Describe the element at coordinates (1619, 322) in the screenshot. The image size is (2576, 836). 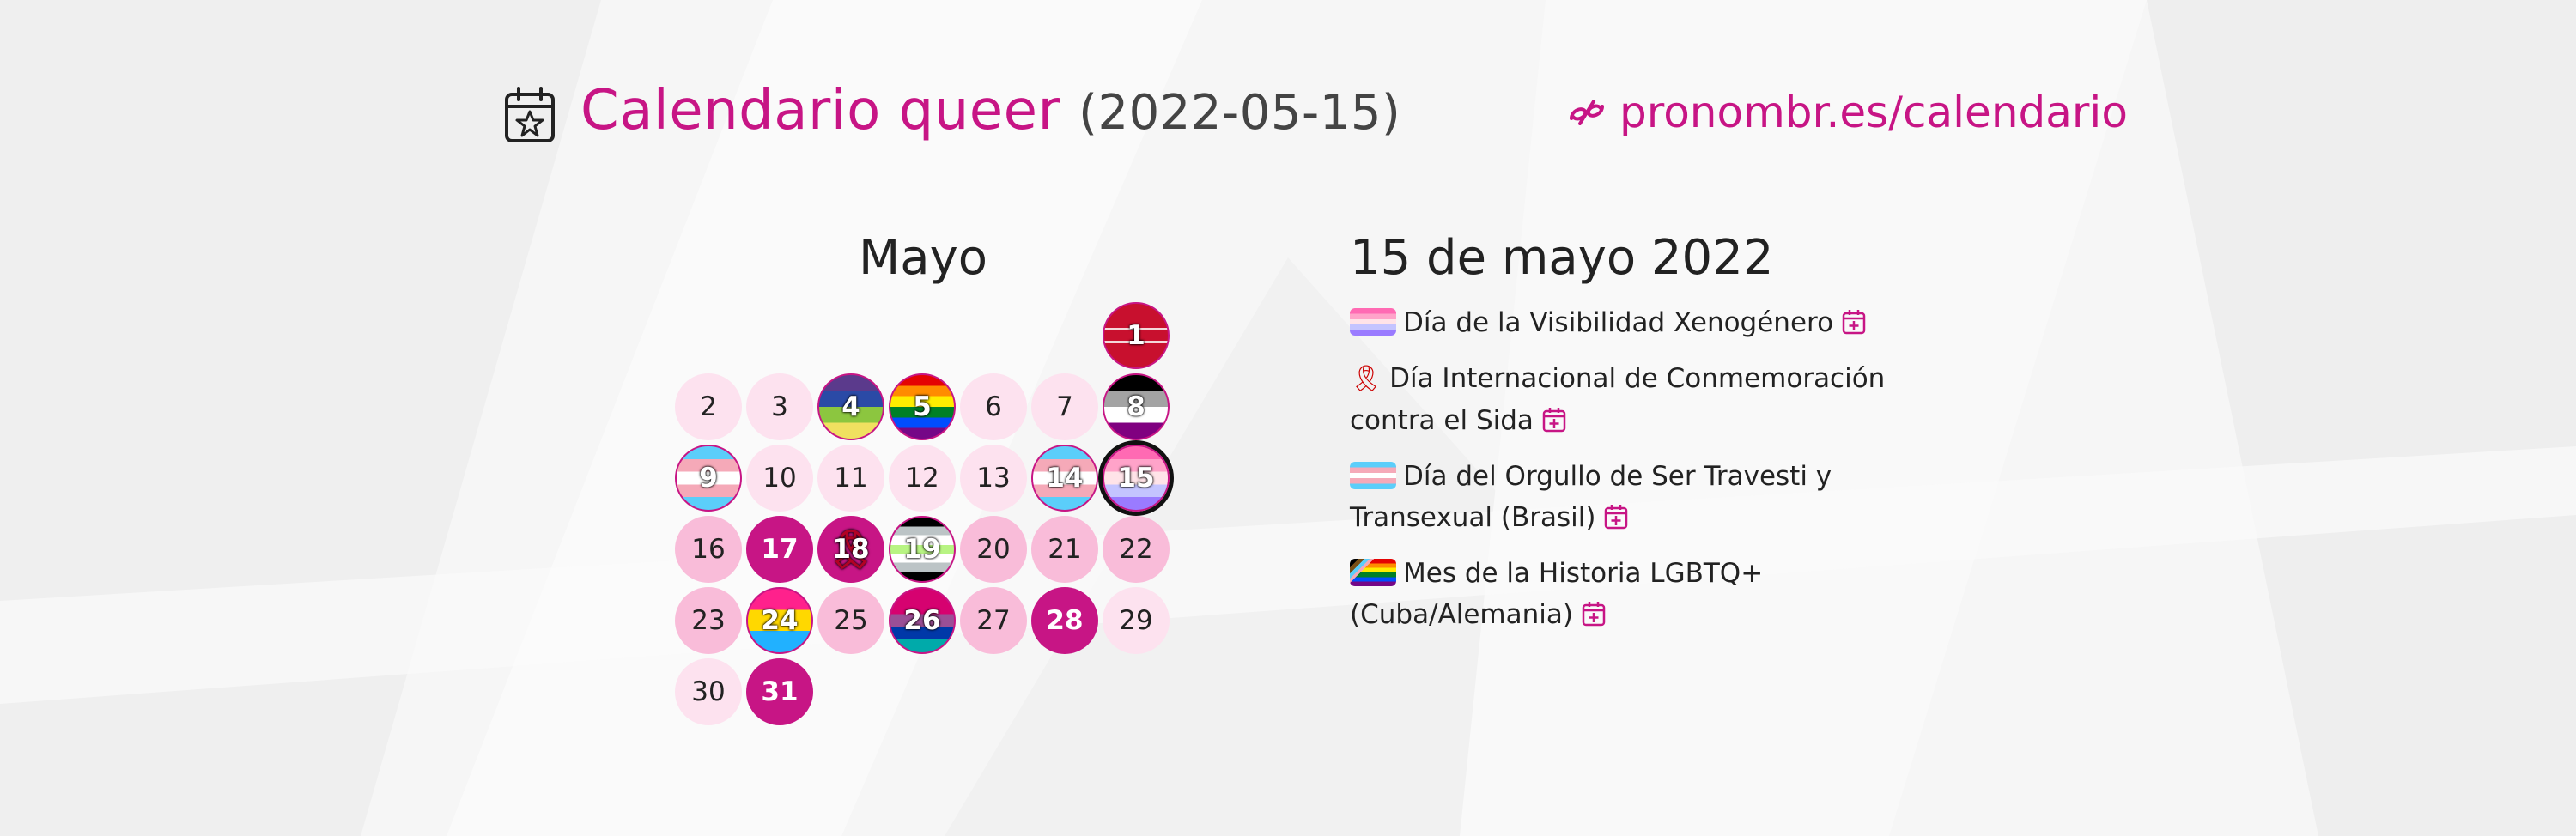
I see `event-text: Día de la Visibilidad Xenogénero` at that location.